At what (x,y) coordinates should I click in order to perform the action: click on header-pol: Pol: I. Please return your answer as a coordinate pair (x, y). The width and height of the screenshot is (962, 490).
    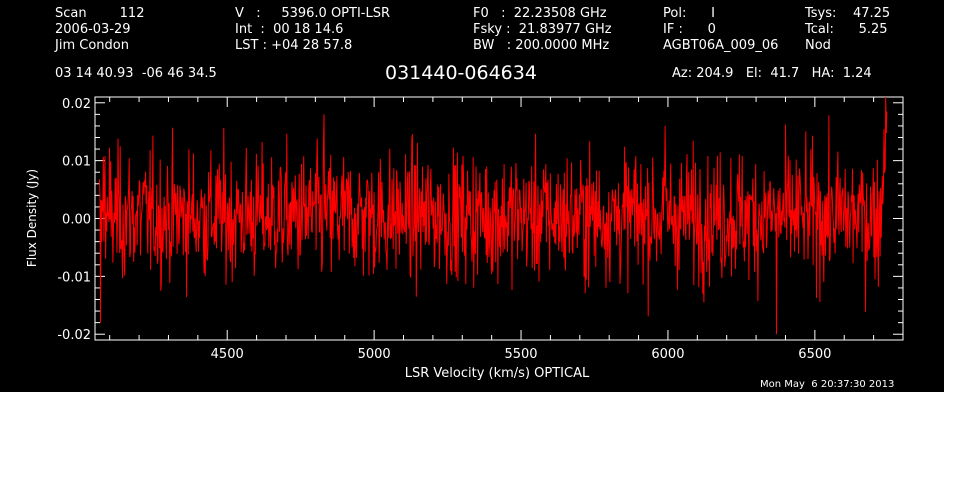
    Looking at the image, I should click on (689, 13).